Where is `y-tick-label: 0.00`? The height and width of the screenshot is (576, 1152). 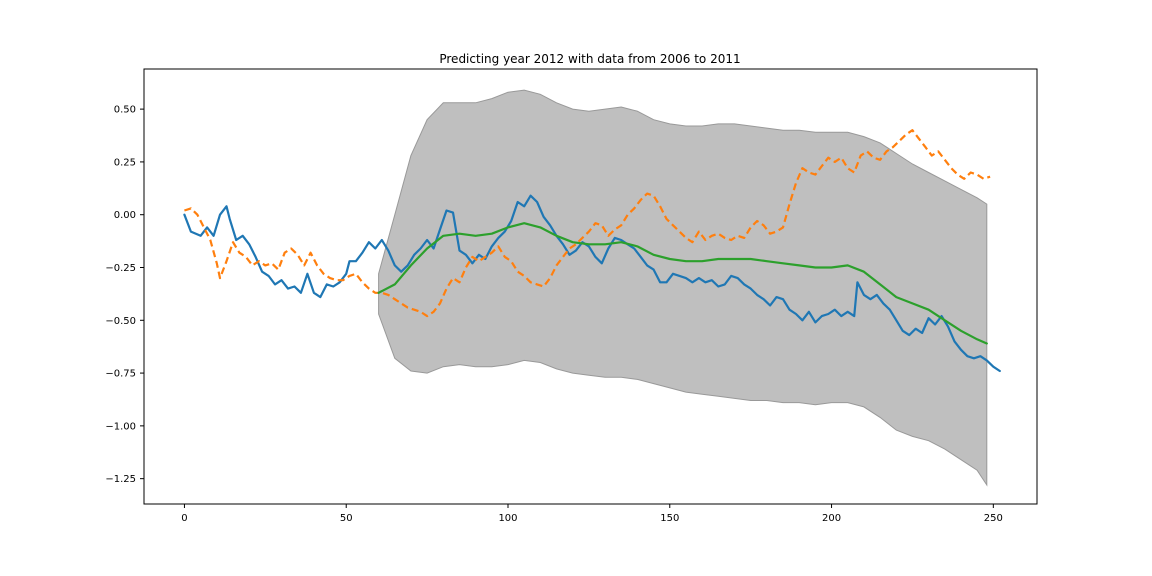
y-tick-label: 0.00 is located at coordinates (125, 215).